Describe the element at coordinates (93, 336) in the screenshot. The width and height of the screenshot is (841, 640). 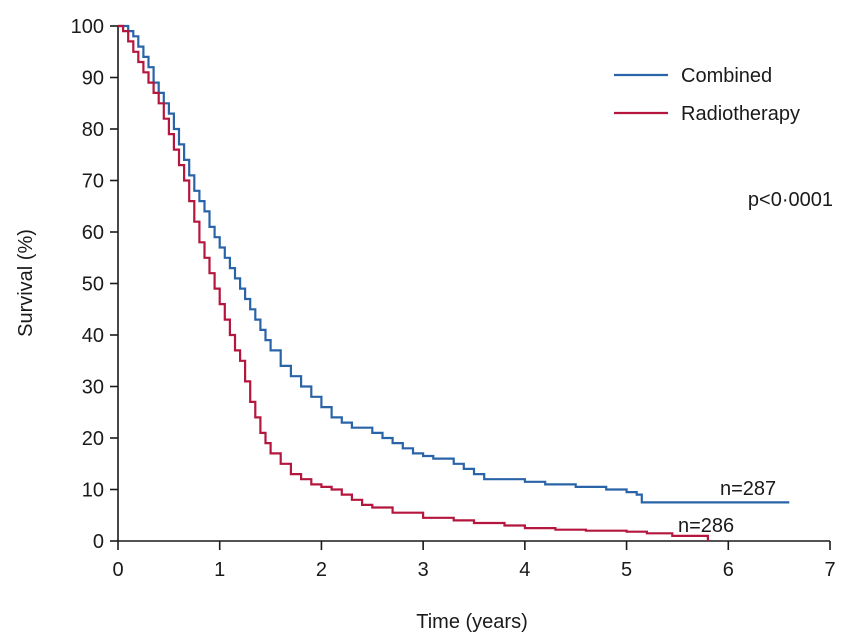
I see `y-tick-label: 40` at that location.